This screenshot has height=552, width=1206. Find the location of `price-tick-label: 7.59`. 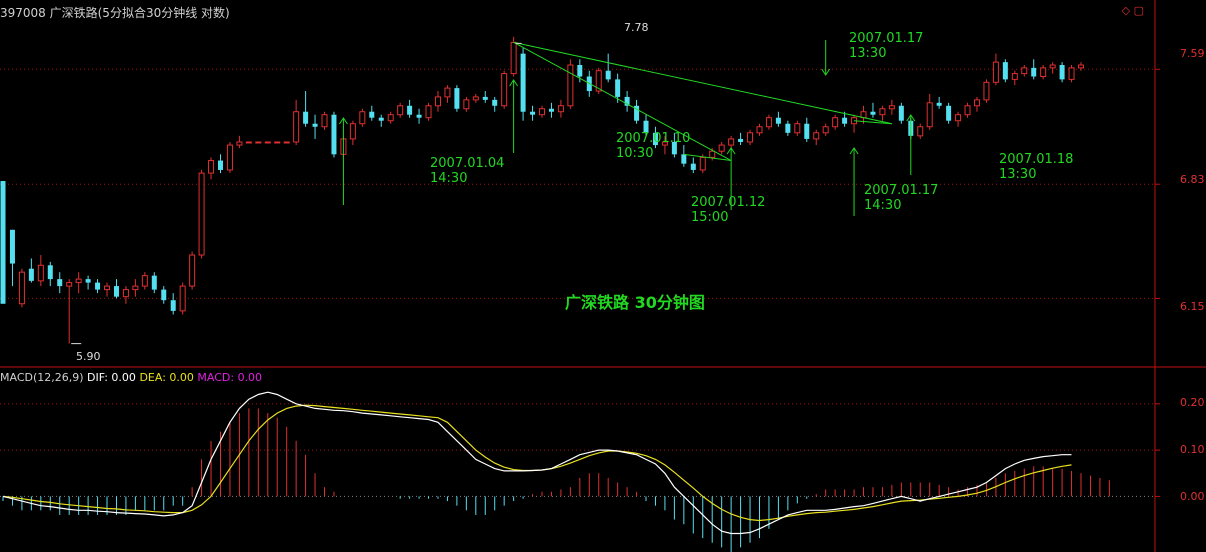

price-tick-label: 7.59 is located at coordinates (1192, 53).